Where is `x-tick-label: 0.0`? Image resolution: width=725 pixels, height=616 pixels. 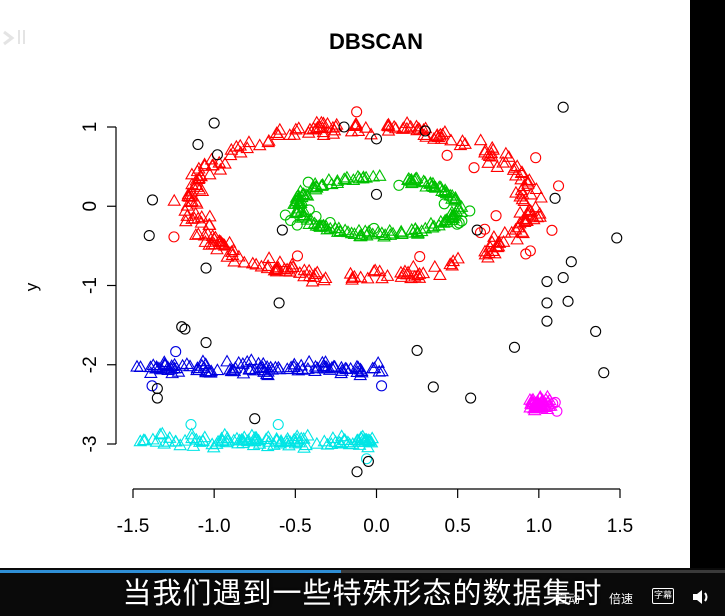 x-tick-label: 0.0 is located at coordinates (376, 526).